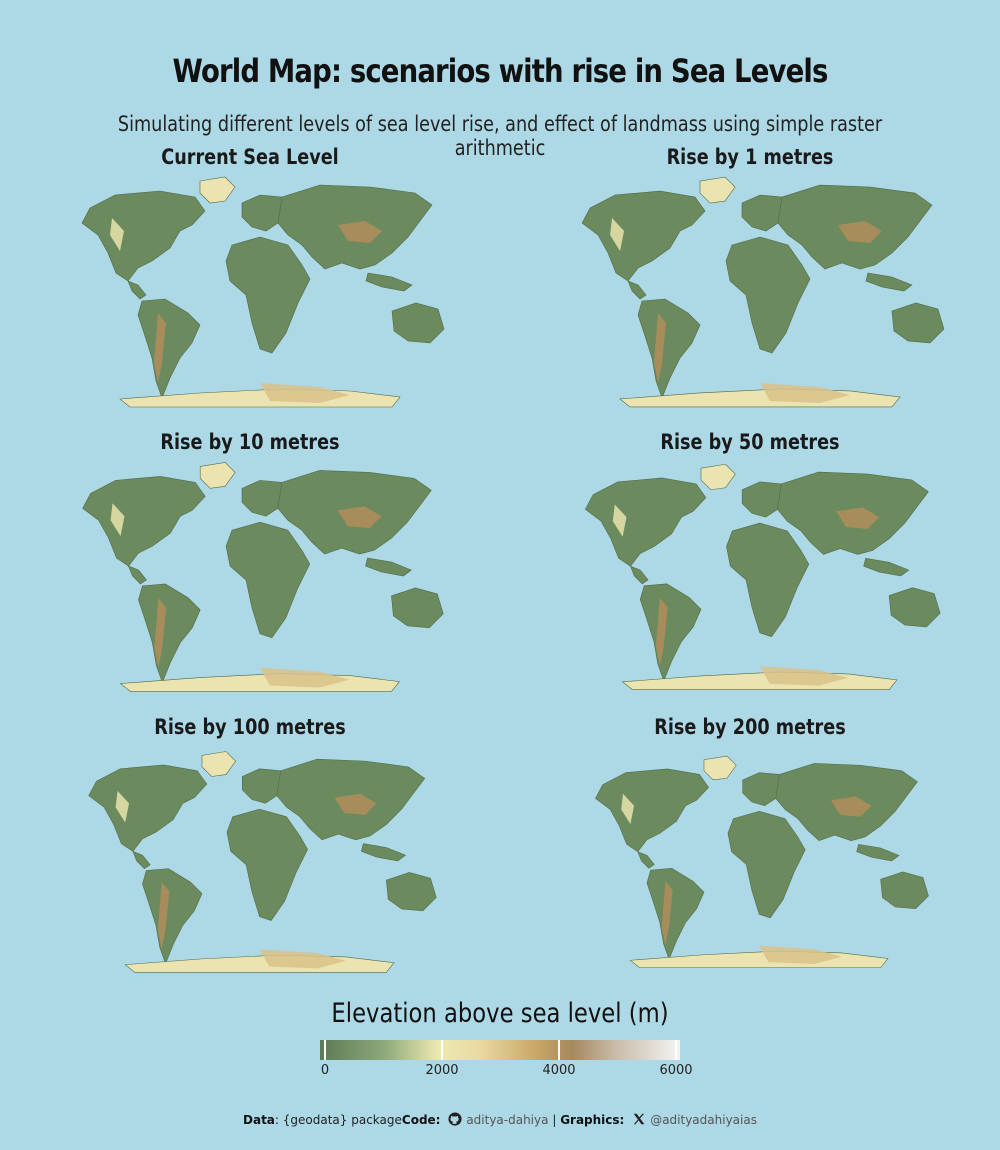 The height and width of the screenshot is (1150, 1000). What do you see at coordinates (500, 1013) in the screenshot?
I see `legend-title: Elevation above sea level (m)` at bounding box center [500, 1013].